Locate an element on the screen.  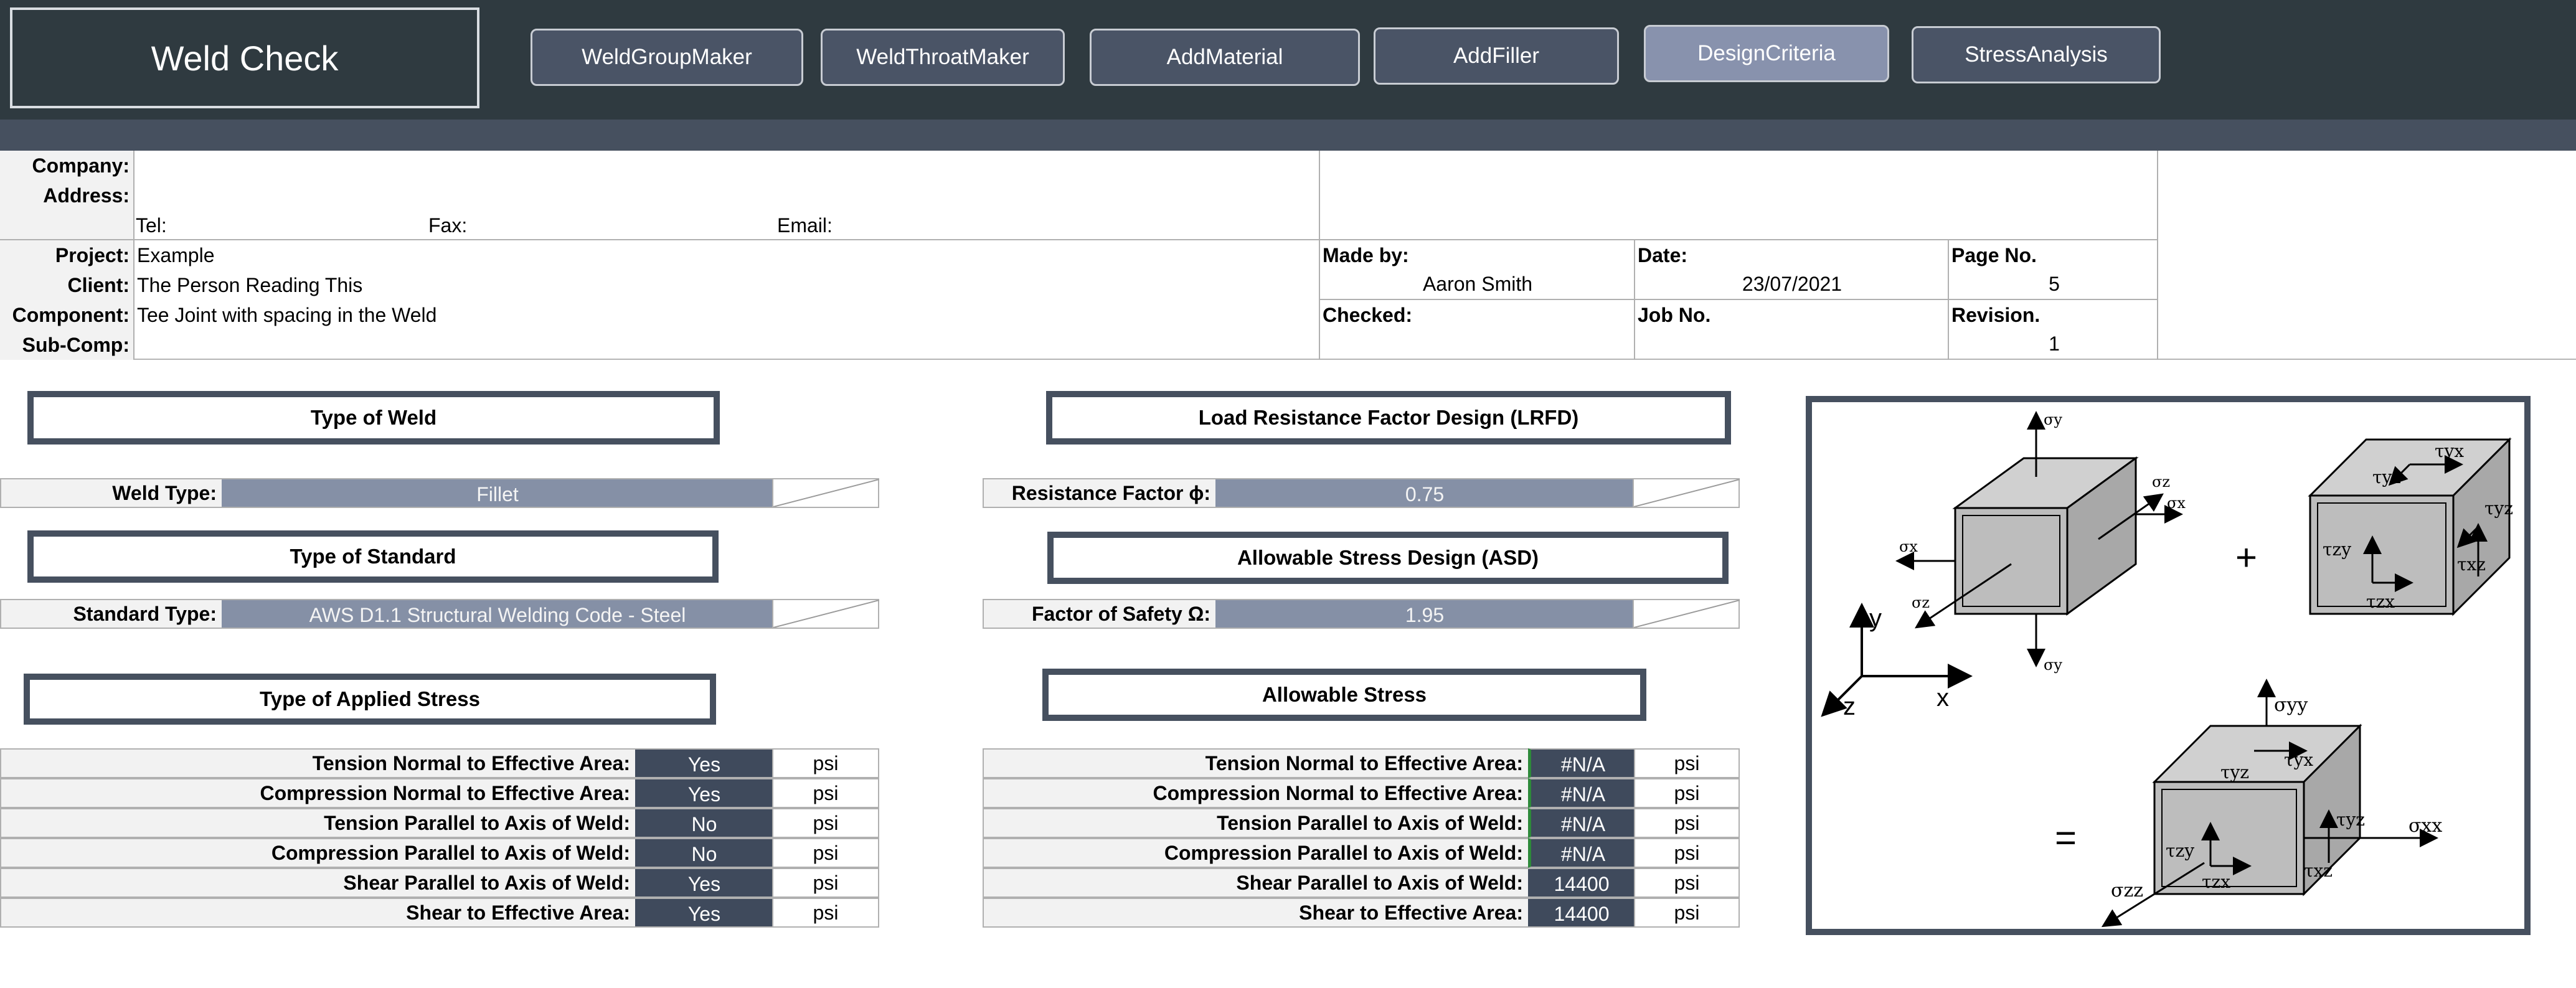
sigma-x-label: σx is located at coordinates (1908, 546).